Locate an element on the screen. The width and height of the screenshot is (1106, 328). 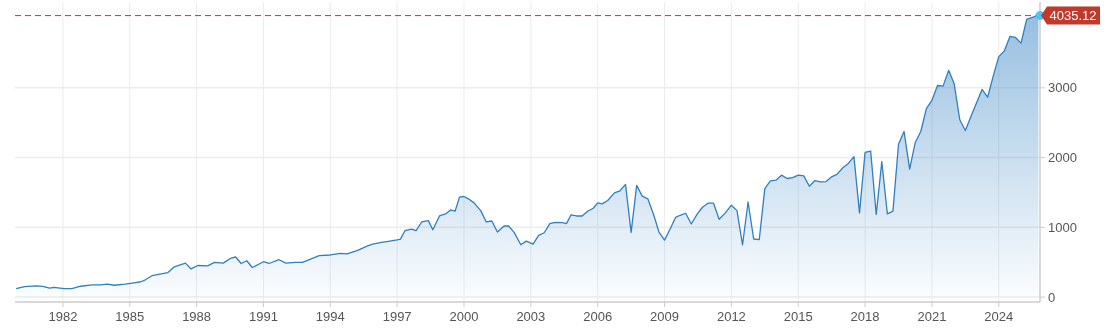
x-tick-label: 1994 is located at coordinates (330, 316).